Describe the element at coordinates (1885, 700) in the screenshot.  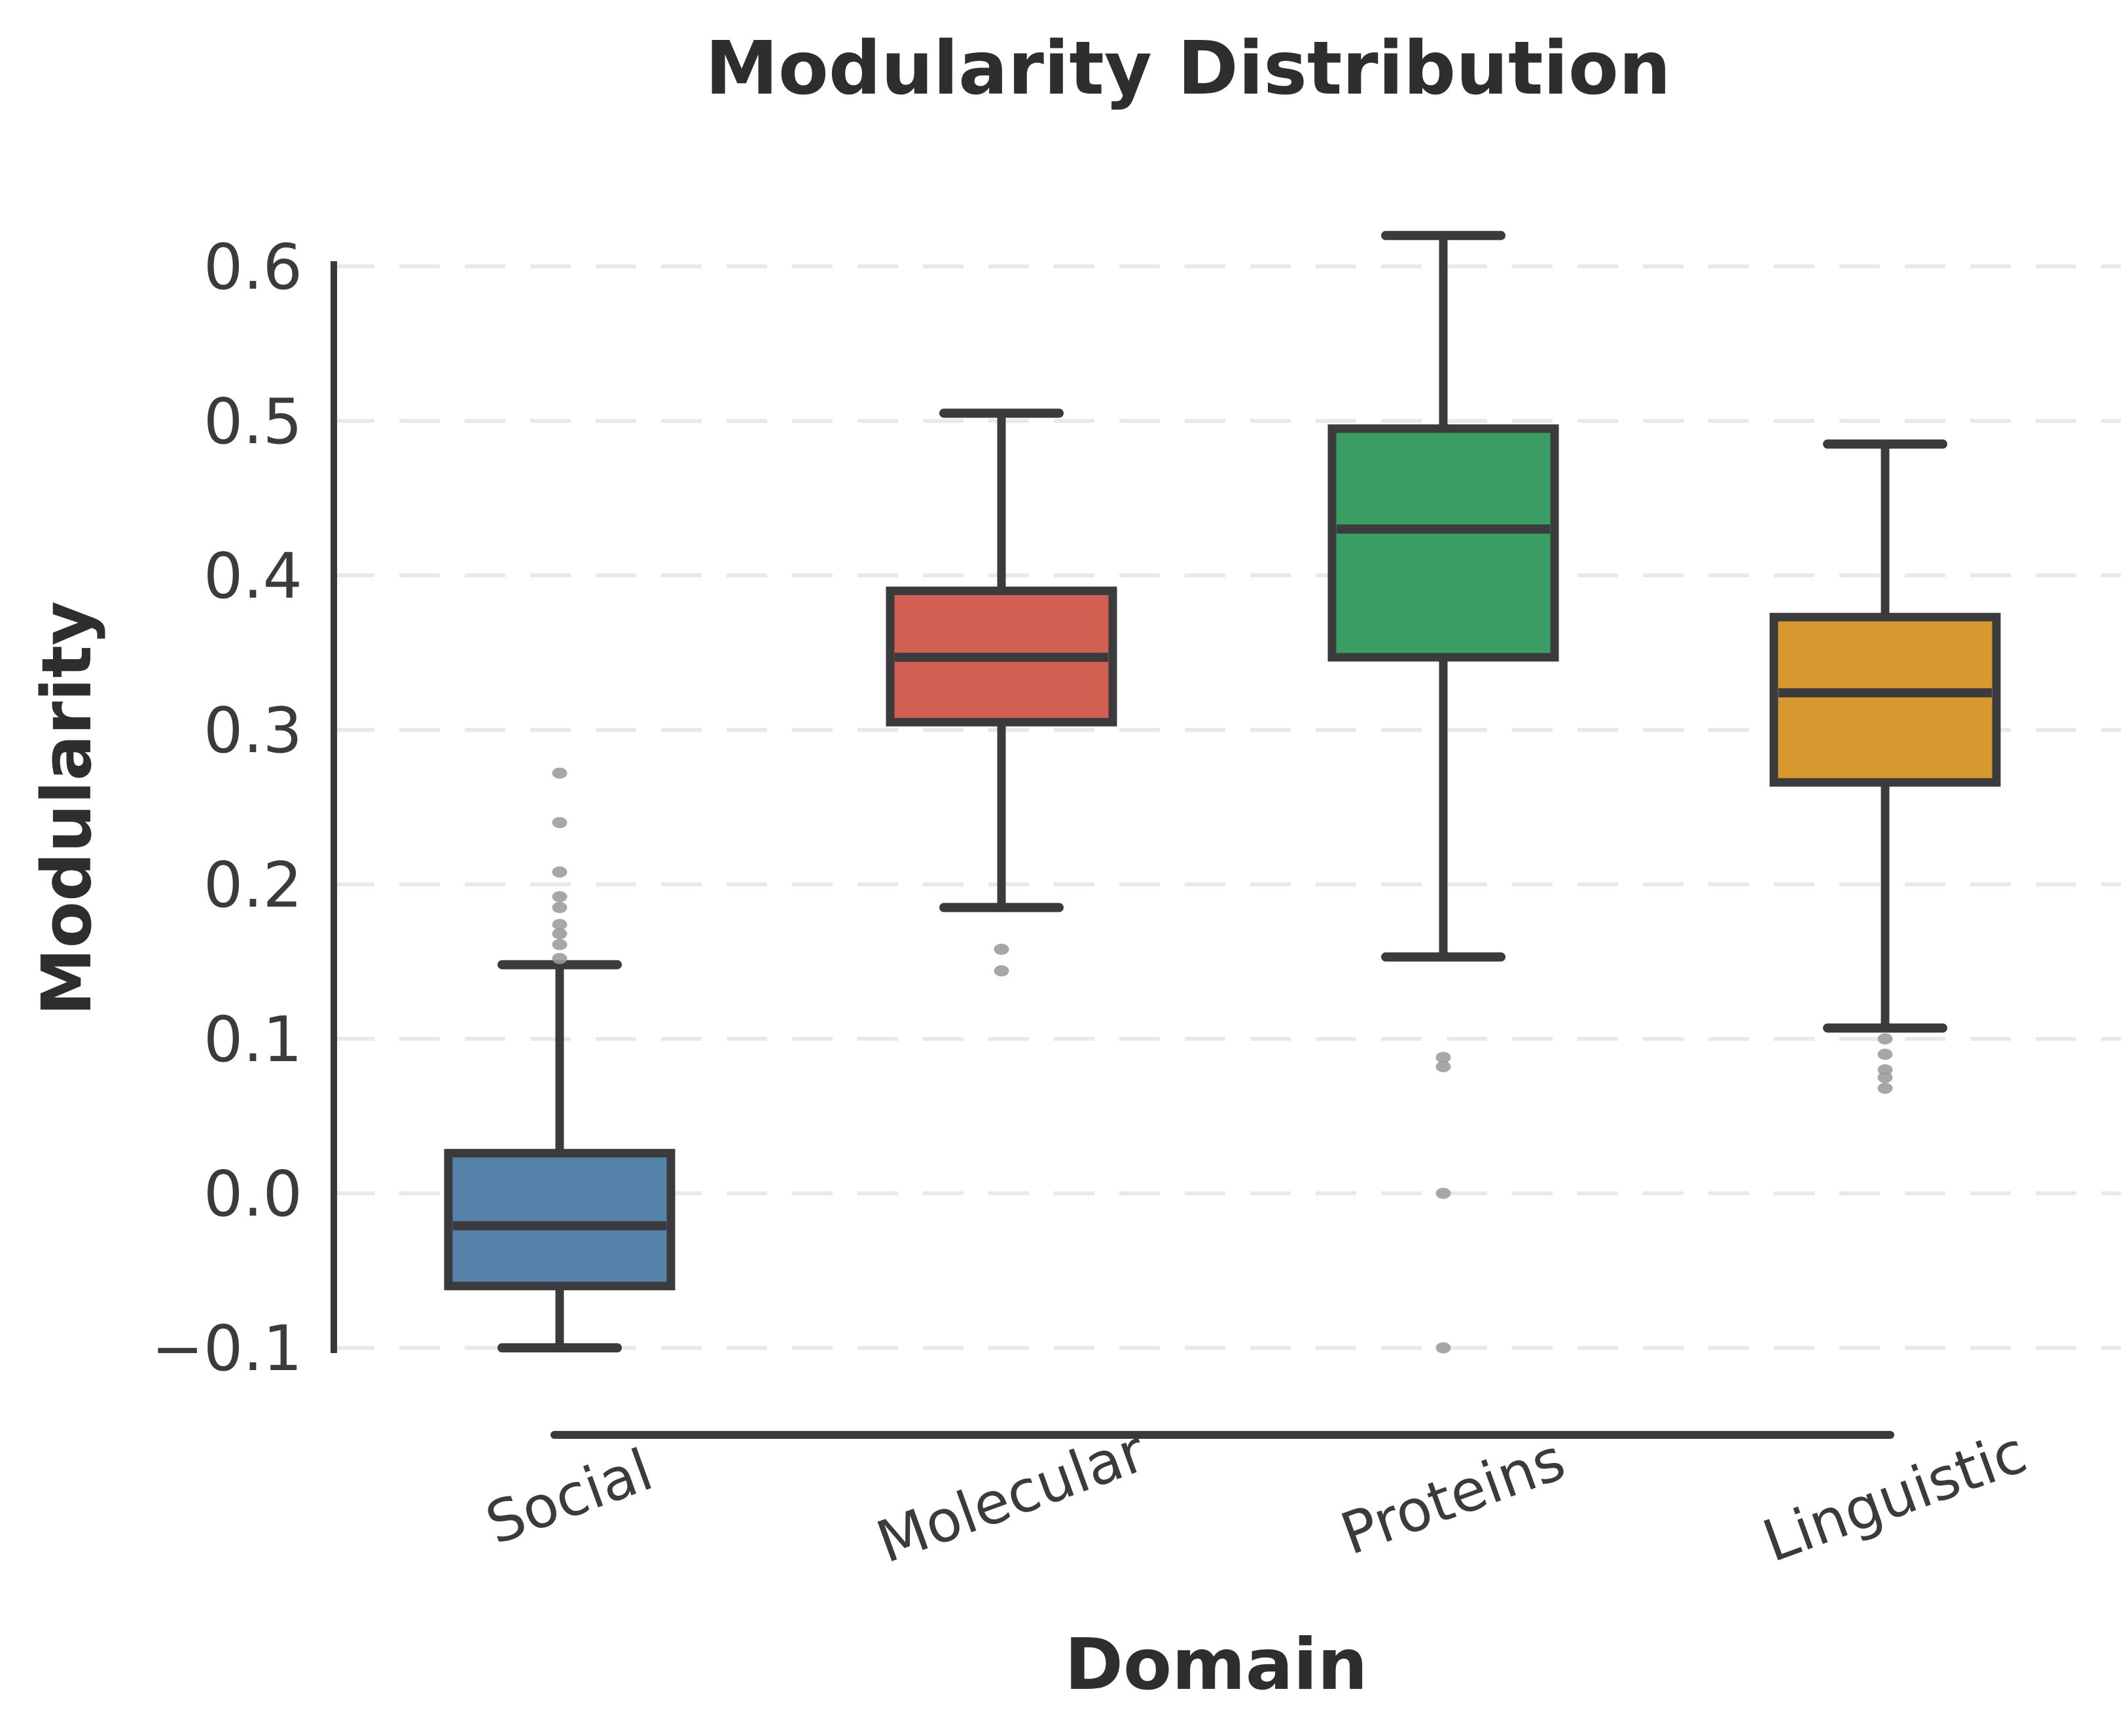
I see `box-linguistic` at that location.